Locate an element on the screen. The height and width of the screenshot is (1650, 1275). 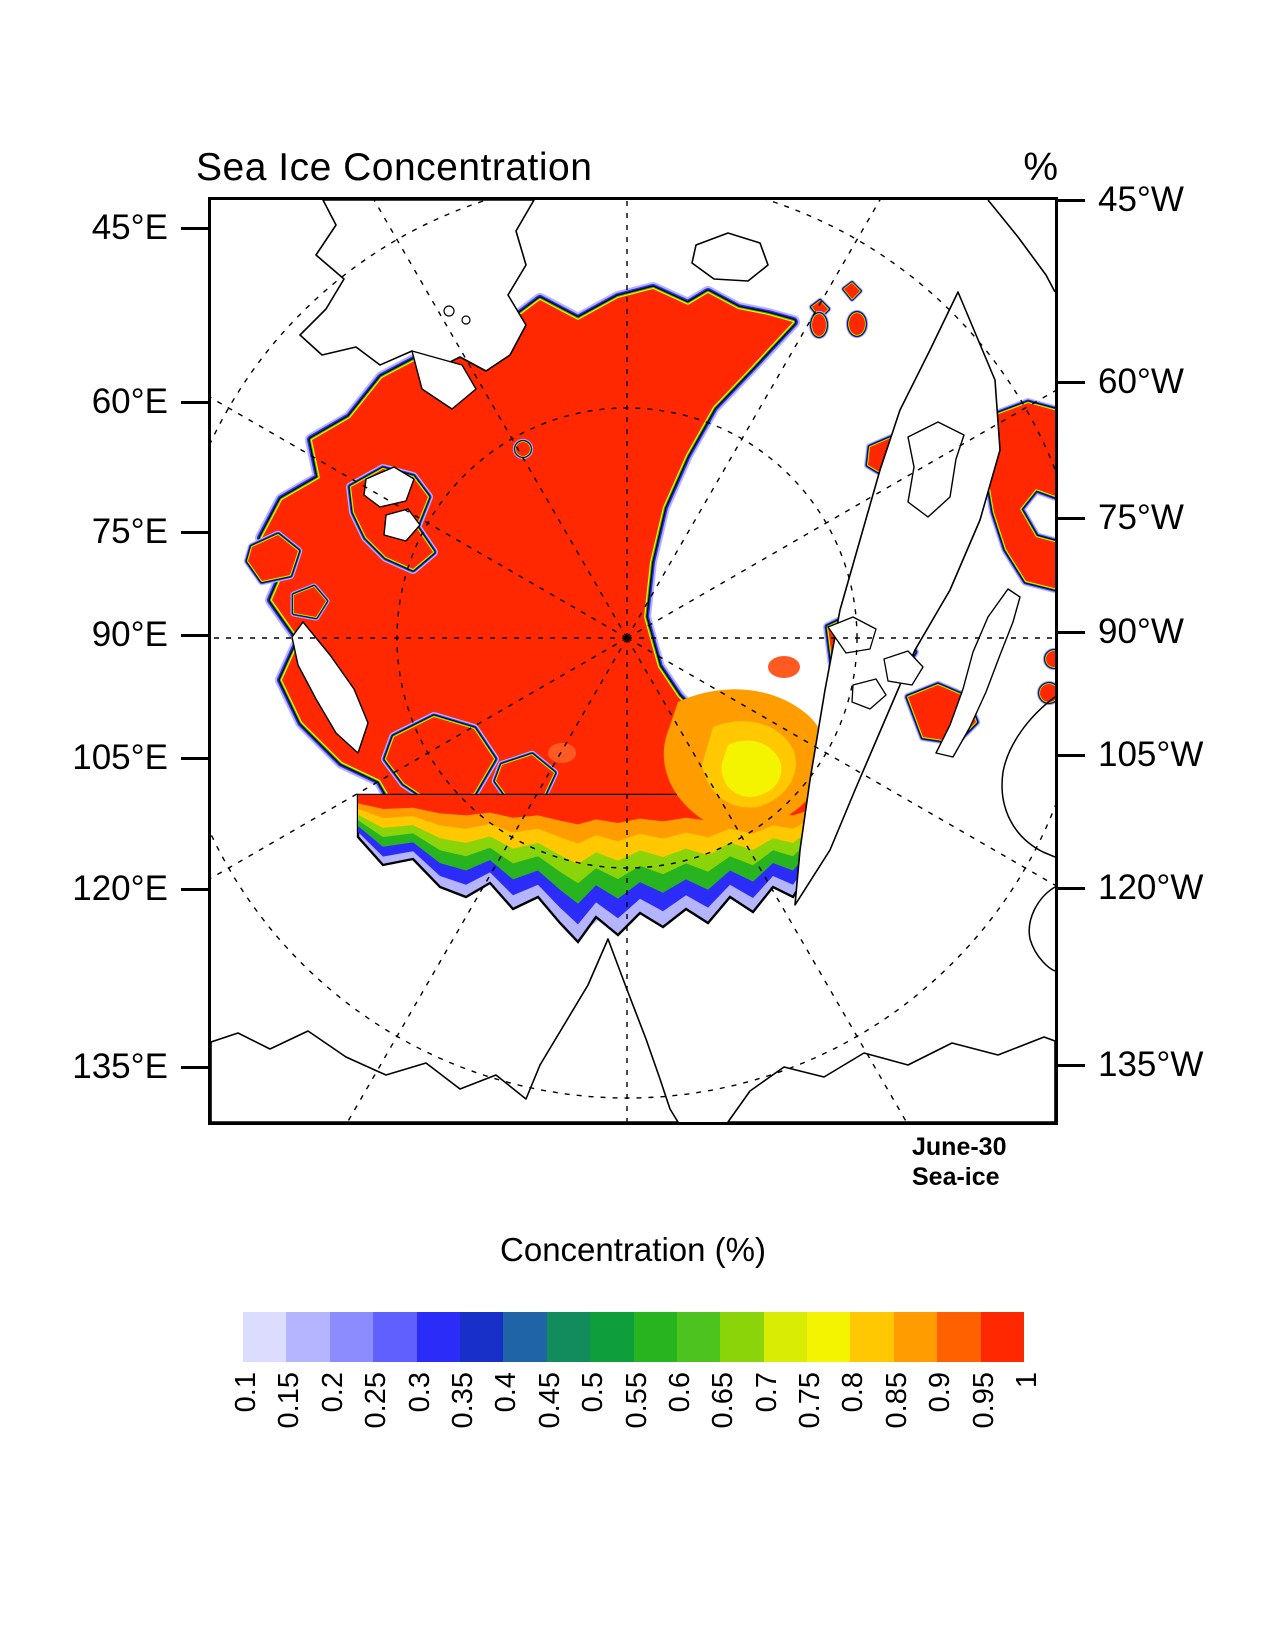
colorbar-tick-label: 0.55 is located at coordinates (636, 1400).